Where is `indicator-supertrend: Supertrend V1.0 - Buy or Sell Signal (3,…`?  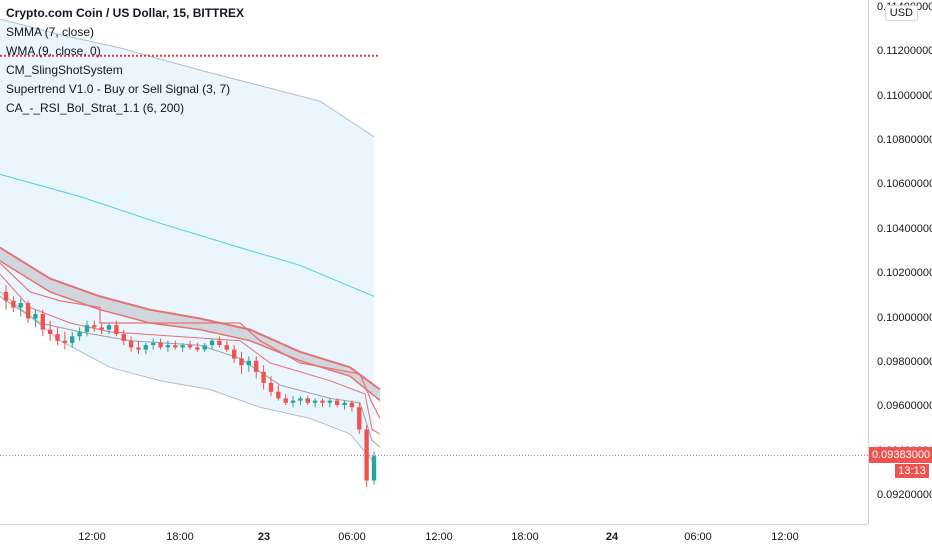
indicator-supertrend: Supertrend V1.0 - Buy or Sell Signal (3,… is located at coordinates (118, 89).